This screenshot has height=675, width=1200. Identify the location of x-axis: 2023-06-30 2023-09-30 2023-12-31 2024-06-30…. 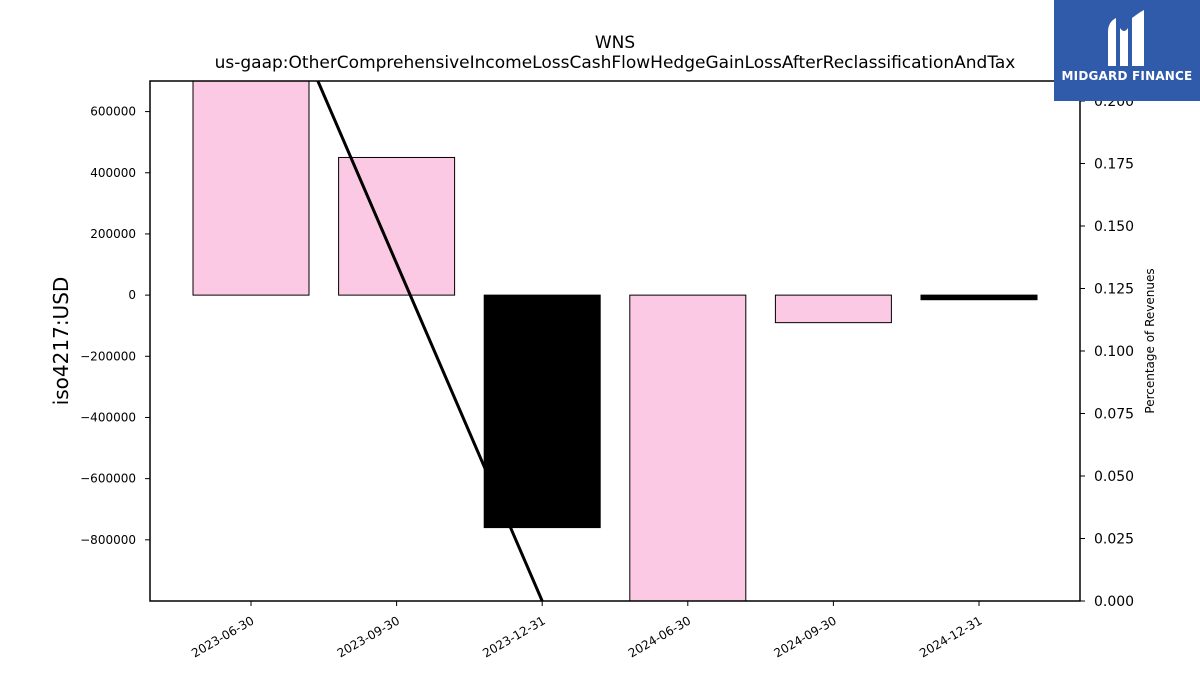
(587, 630).